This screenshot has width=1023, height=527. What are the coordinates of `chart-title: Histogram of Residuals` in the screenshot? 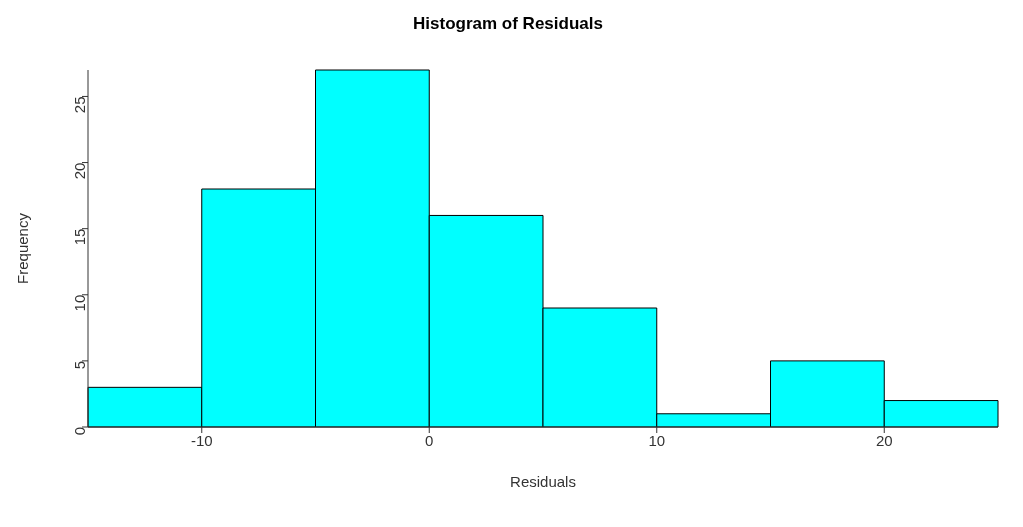 It's located at (508, 24).